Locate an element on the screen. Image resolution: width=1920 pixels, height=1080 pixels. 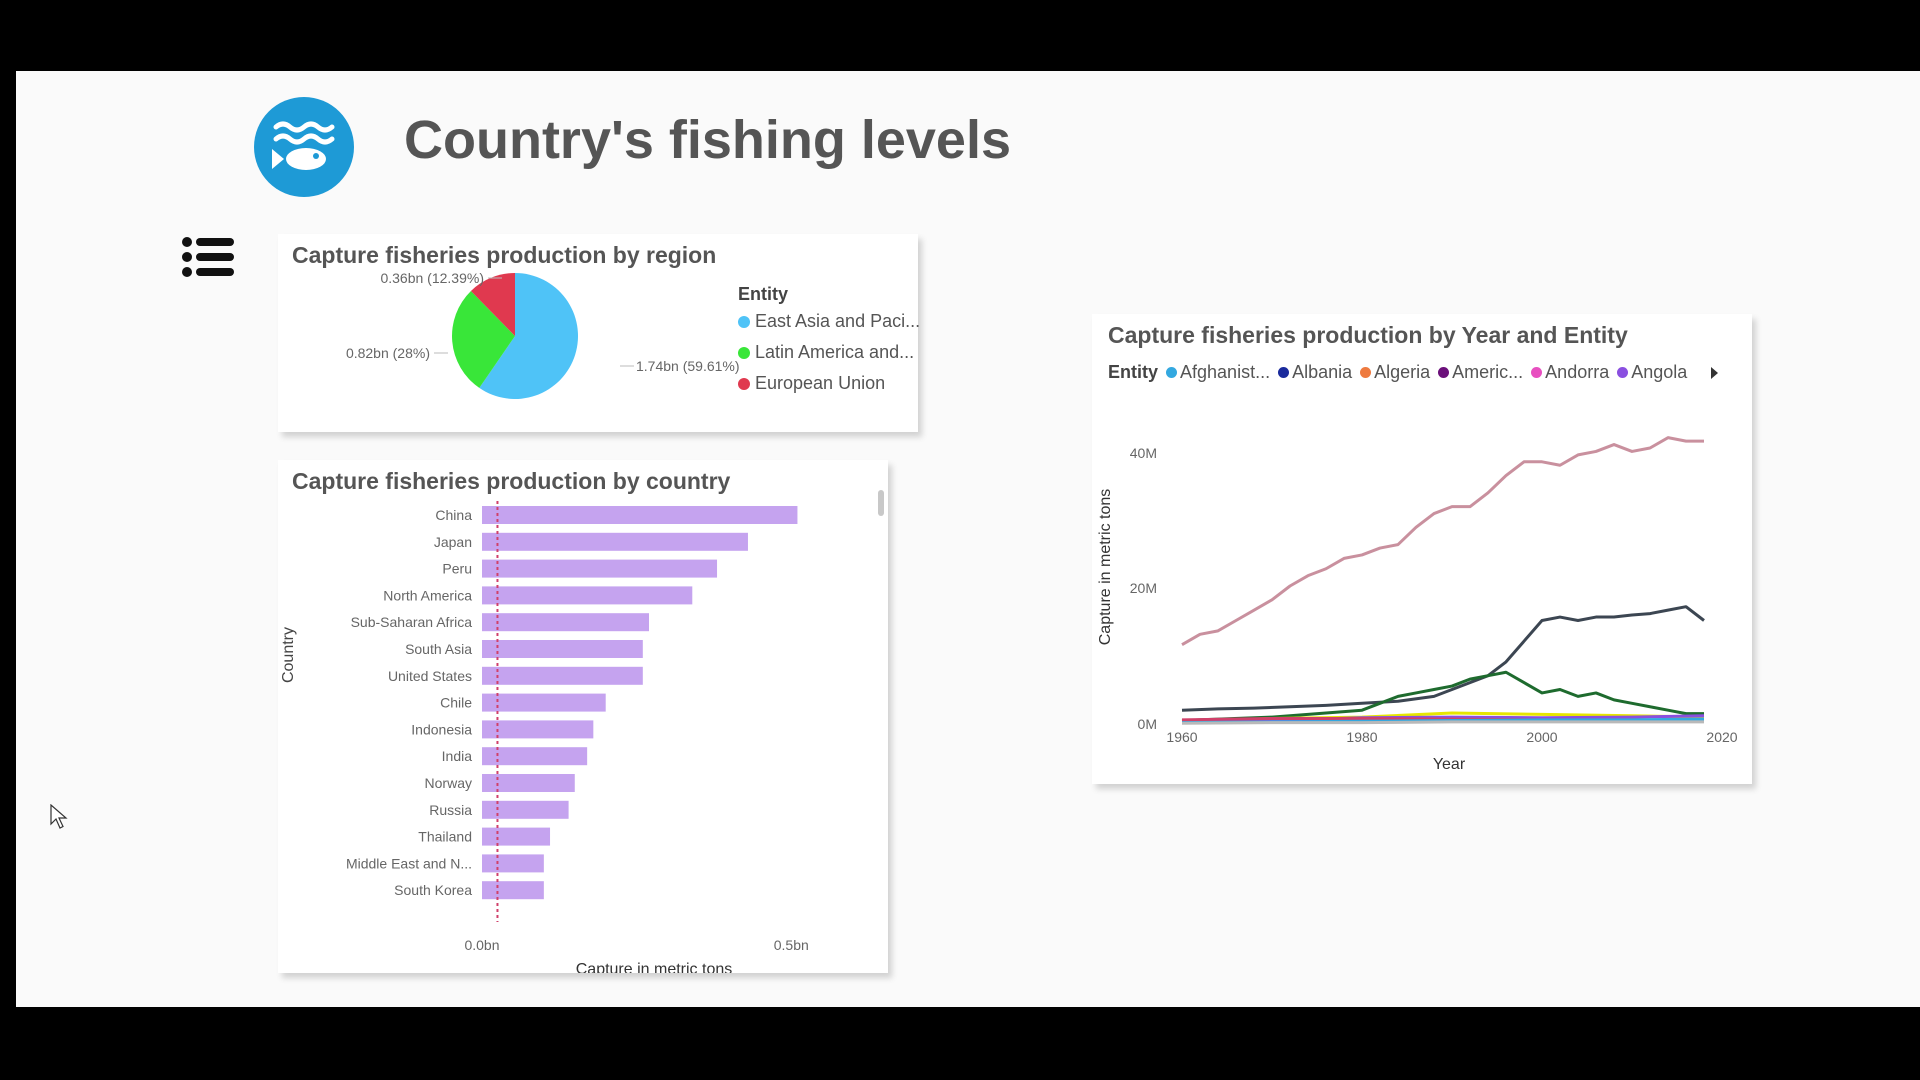
legend-item-angola: Angola is located at coordinates (1652, 372).